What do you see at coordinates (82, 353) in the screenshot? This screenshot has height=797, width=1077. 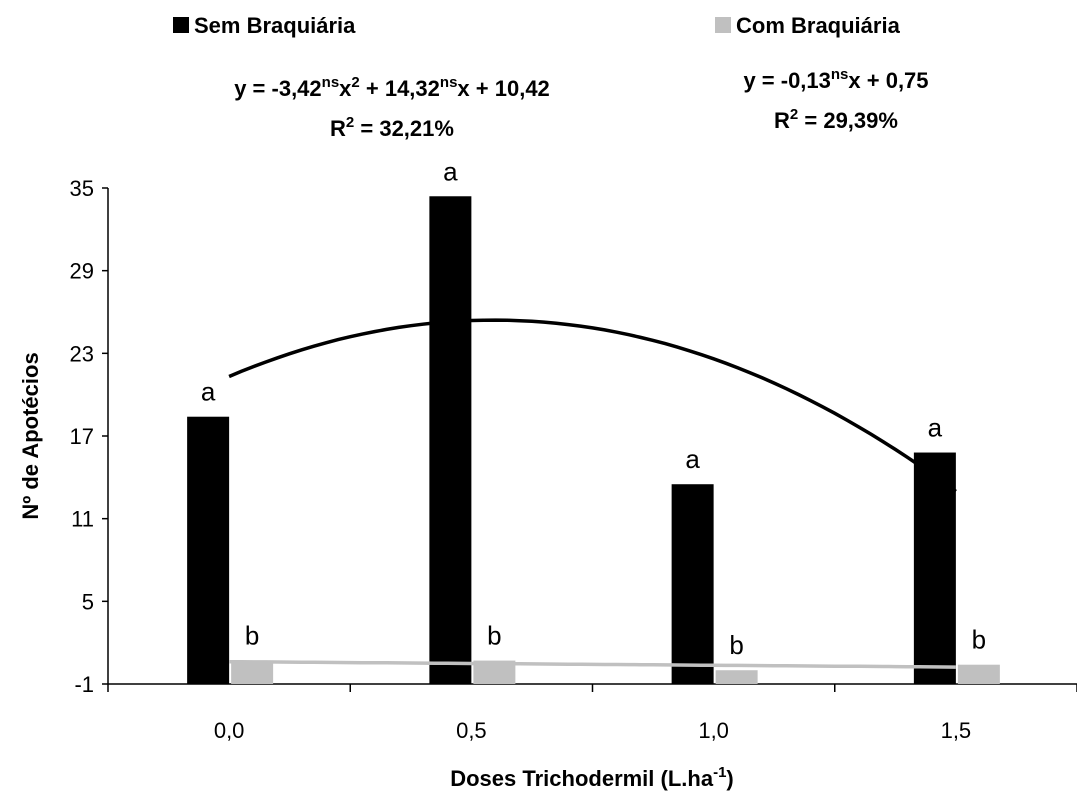 I see `y-tick-label: 23` at bounding box center [82, 353].